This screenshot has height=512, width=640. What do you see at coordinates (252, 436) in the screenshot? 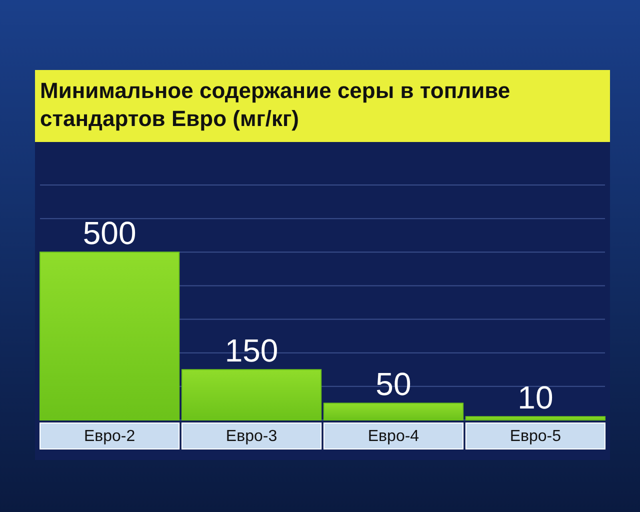
I see `x-tick-label: Евро-3` at bounding box center [252, 436].